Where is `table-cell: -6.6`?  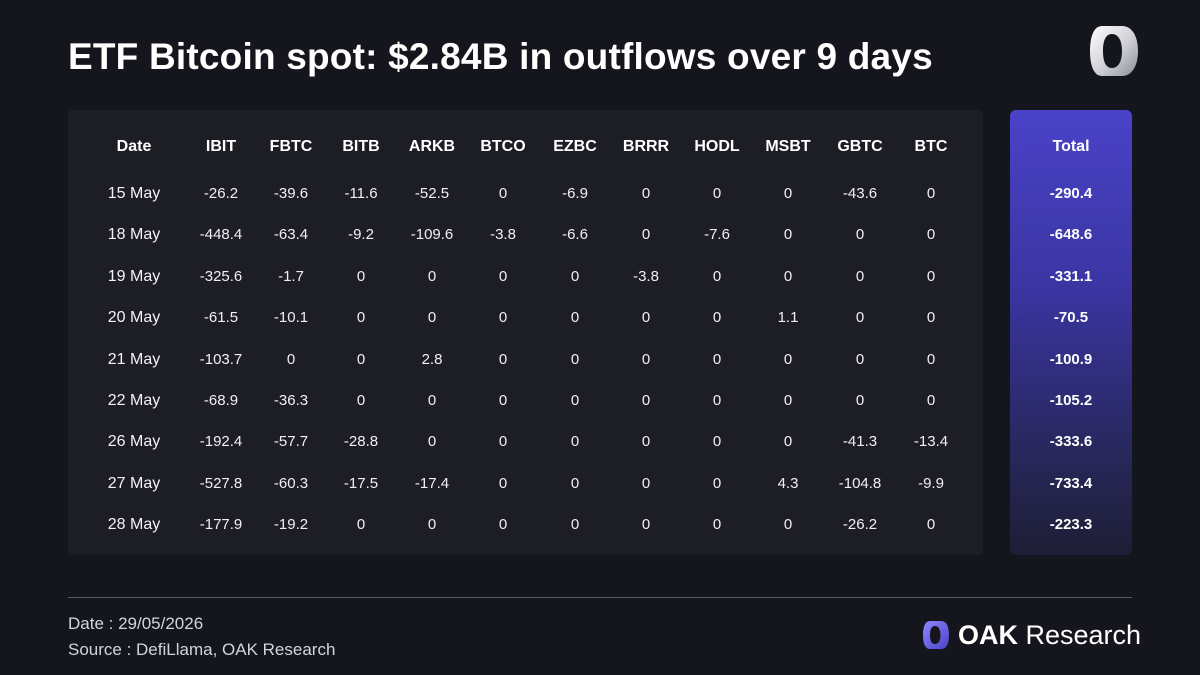
table-cell: -6.6 is located at coordinates (575, 235).